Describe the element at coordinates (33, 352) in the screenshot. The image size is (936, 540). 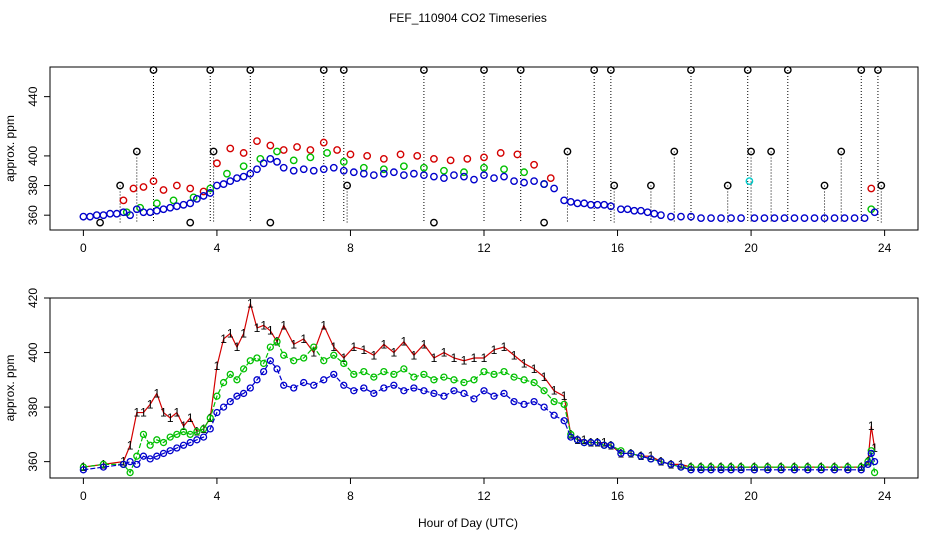
I see `y-tick-label: 400` at that location.